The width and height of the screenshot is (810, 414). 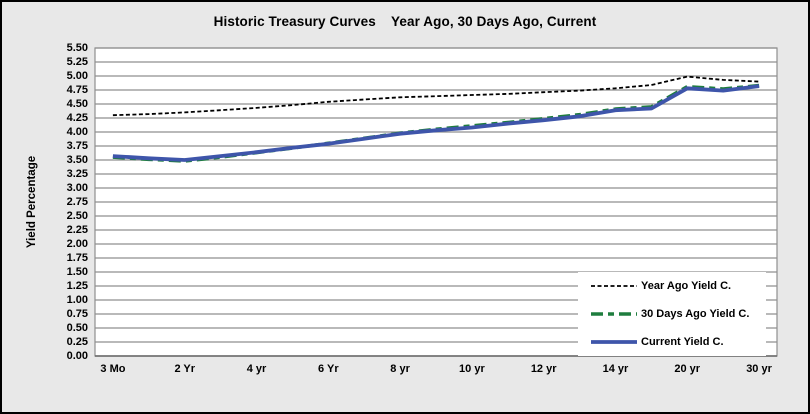 What do you see at coordinates (400, 369) in the screenshot?
I see `x-tick-label: 8 yr` at bounding box center [400, 369].